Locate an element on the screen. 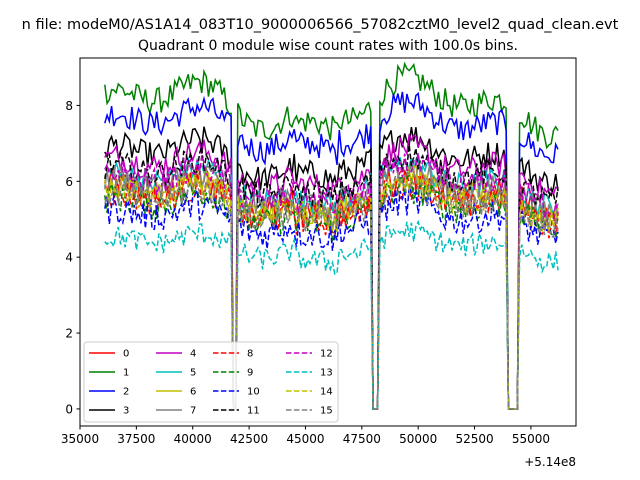  legend-item-0: 0 is located at coordinates (109, 354).